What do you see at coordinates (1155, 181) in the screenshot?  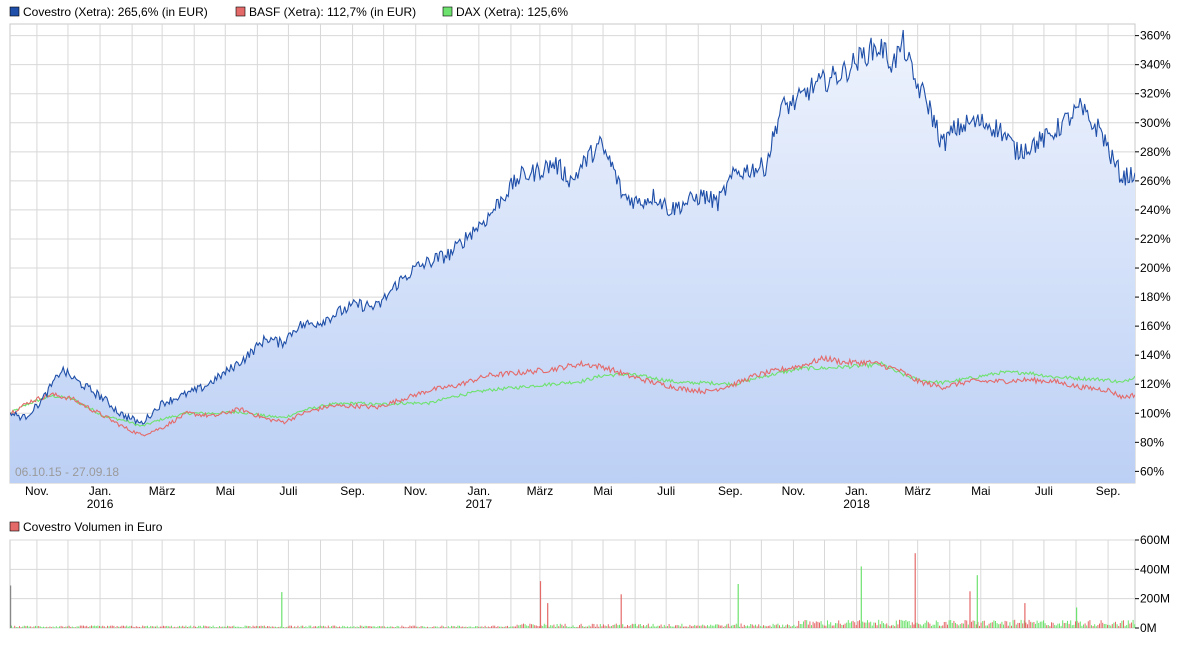 I see `y-tick-label: 260%` at bounding box center [1155, 181].